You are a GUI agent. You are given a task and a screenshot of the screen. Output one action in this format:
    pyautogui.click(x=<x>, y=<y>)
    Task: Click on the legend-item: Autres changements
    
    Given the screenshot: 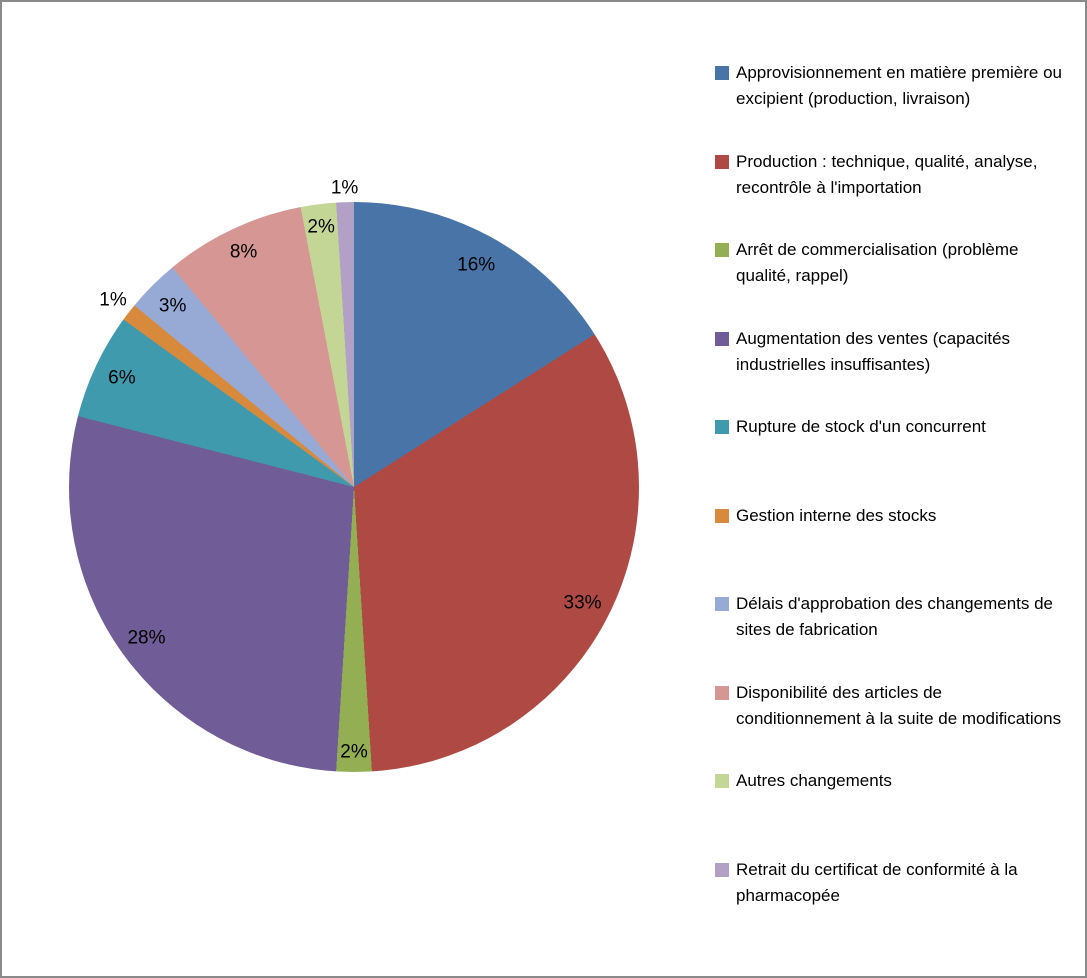 What is the action you would take?
    pyautogui.click(x=893, y=781)
    